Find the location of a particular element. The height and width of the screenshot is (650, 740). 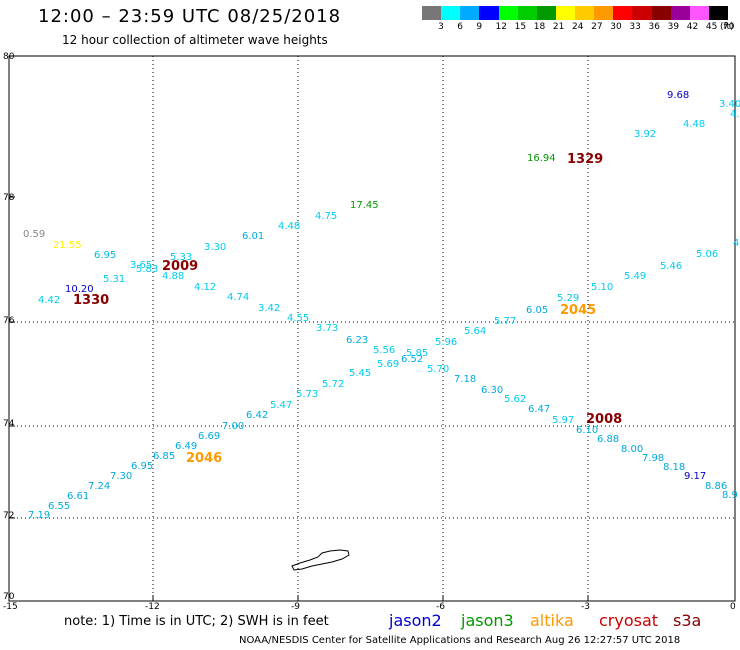

color-scale-label: 39 is located at coordinates (673, 27).